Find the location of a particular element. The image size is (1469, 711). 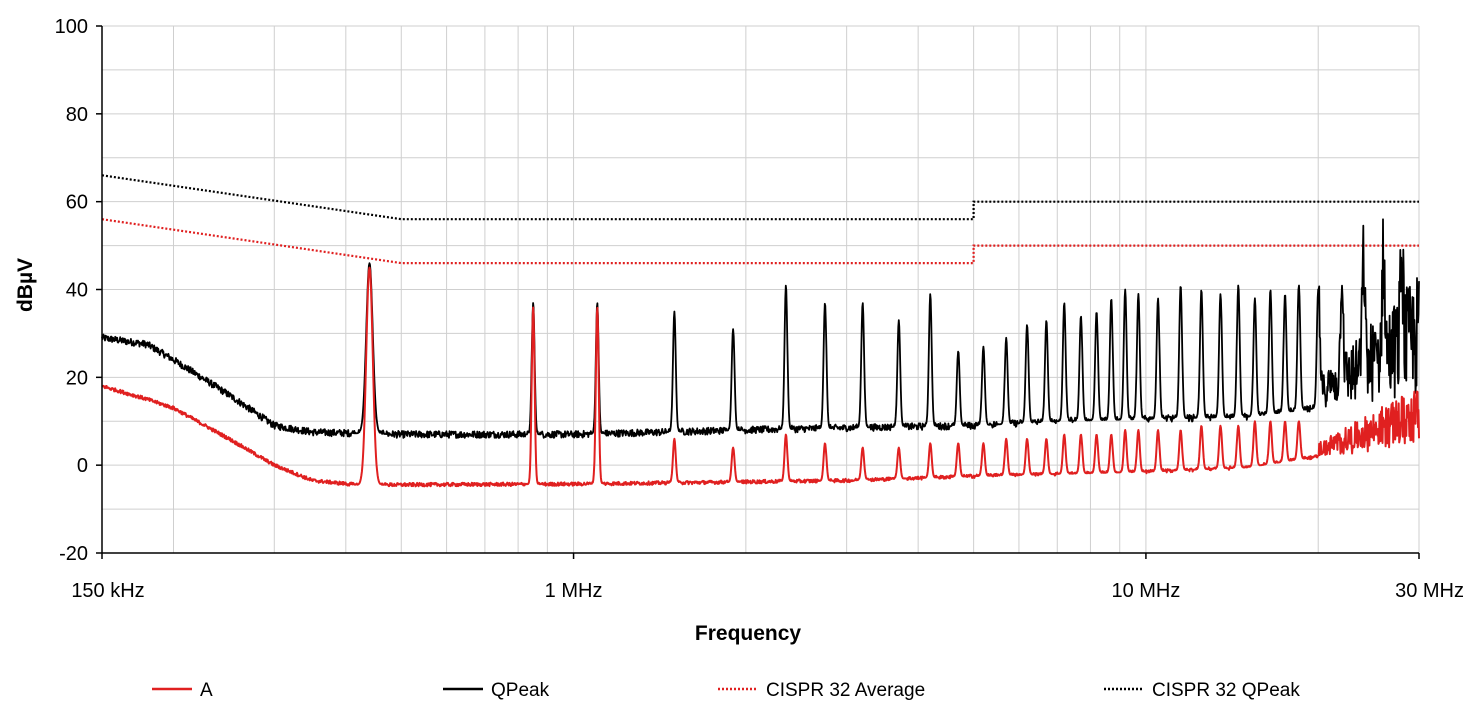

y-tick-label: 20 is located at coordinates (77, 378).